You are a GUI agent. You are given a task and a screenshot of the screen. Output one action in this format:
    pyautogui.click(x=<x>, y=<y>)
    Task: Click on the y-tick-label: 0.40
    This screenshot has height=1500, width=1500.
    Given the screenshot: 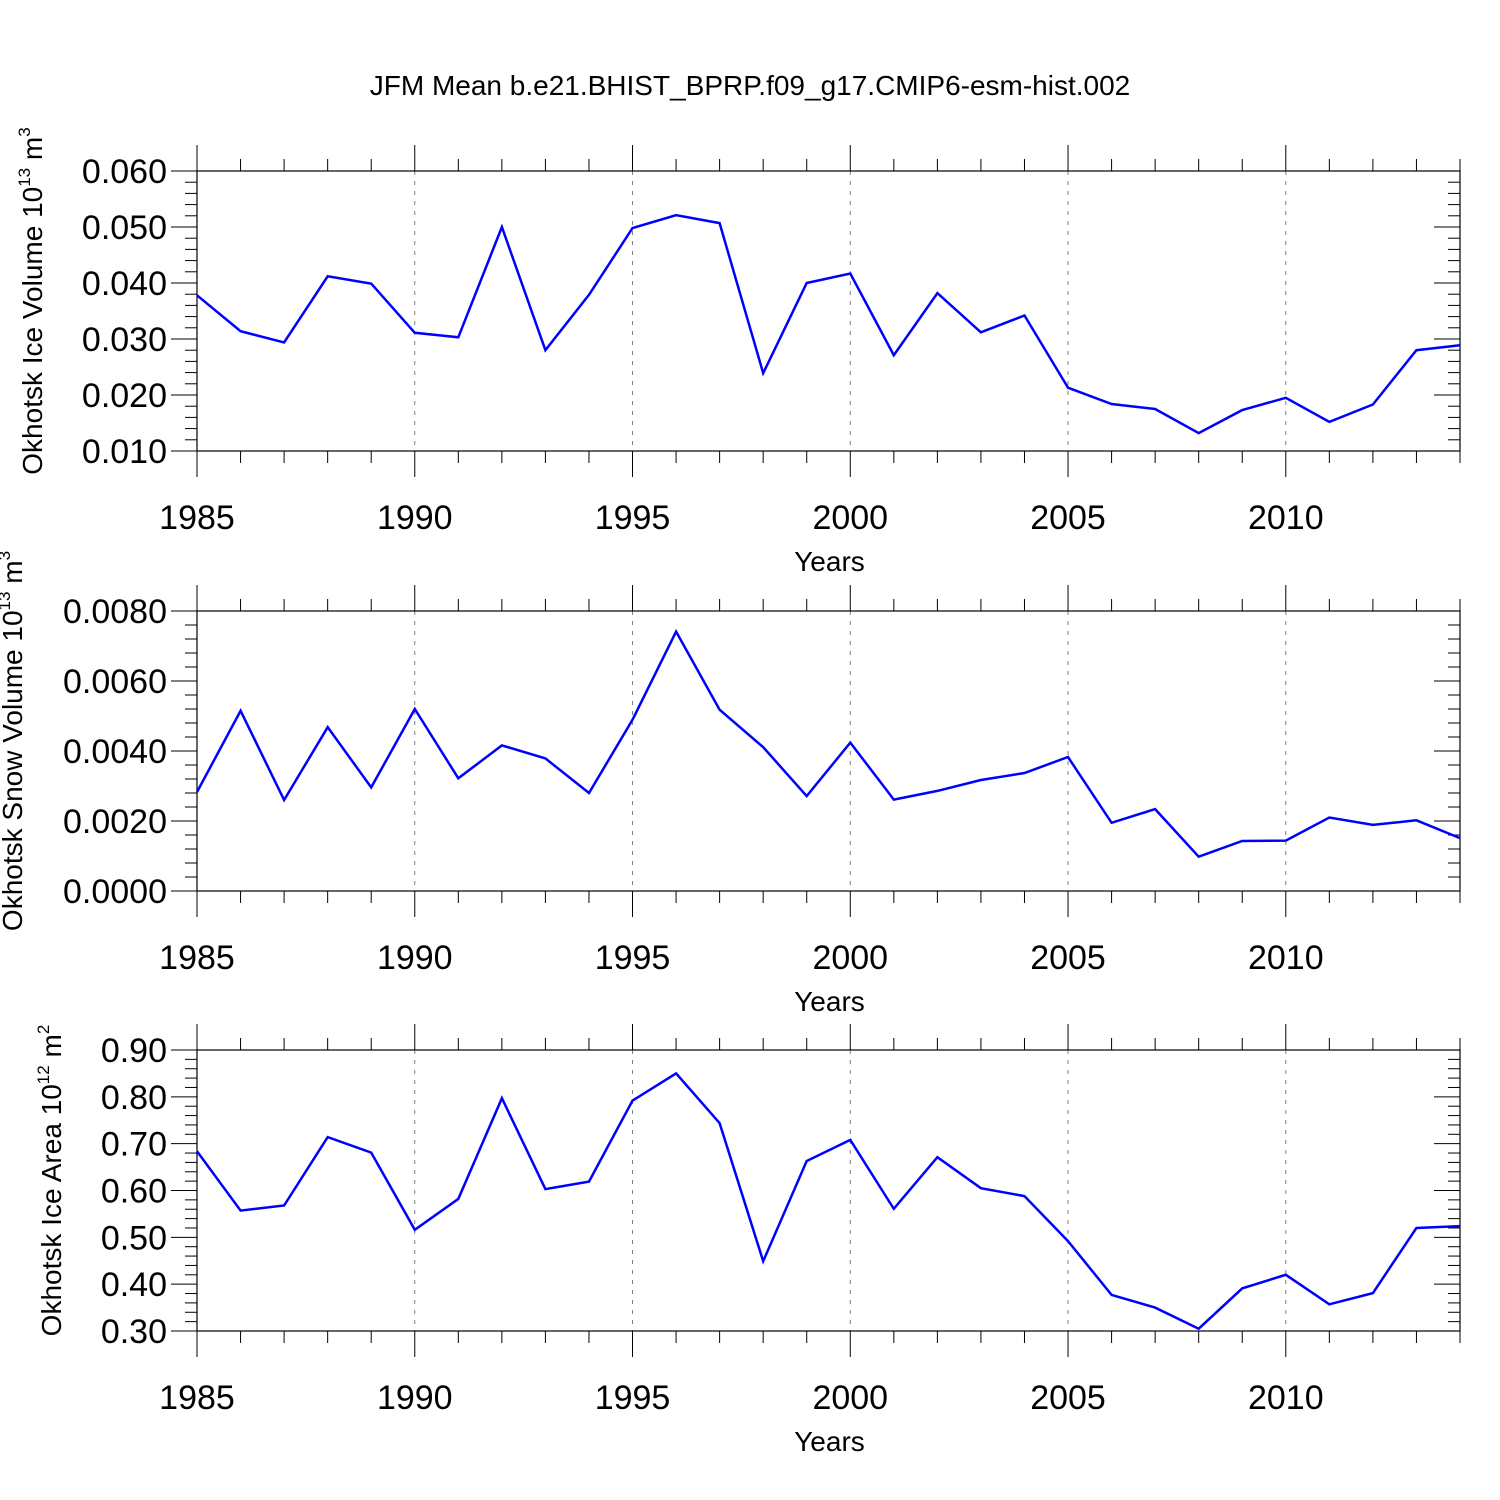 What is the action you would take?
    pyautogui.click(x=134, y=1285)
    